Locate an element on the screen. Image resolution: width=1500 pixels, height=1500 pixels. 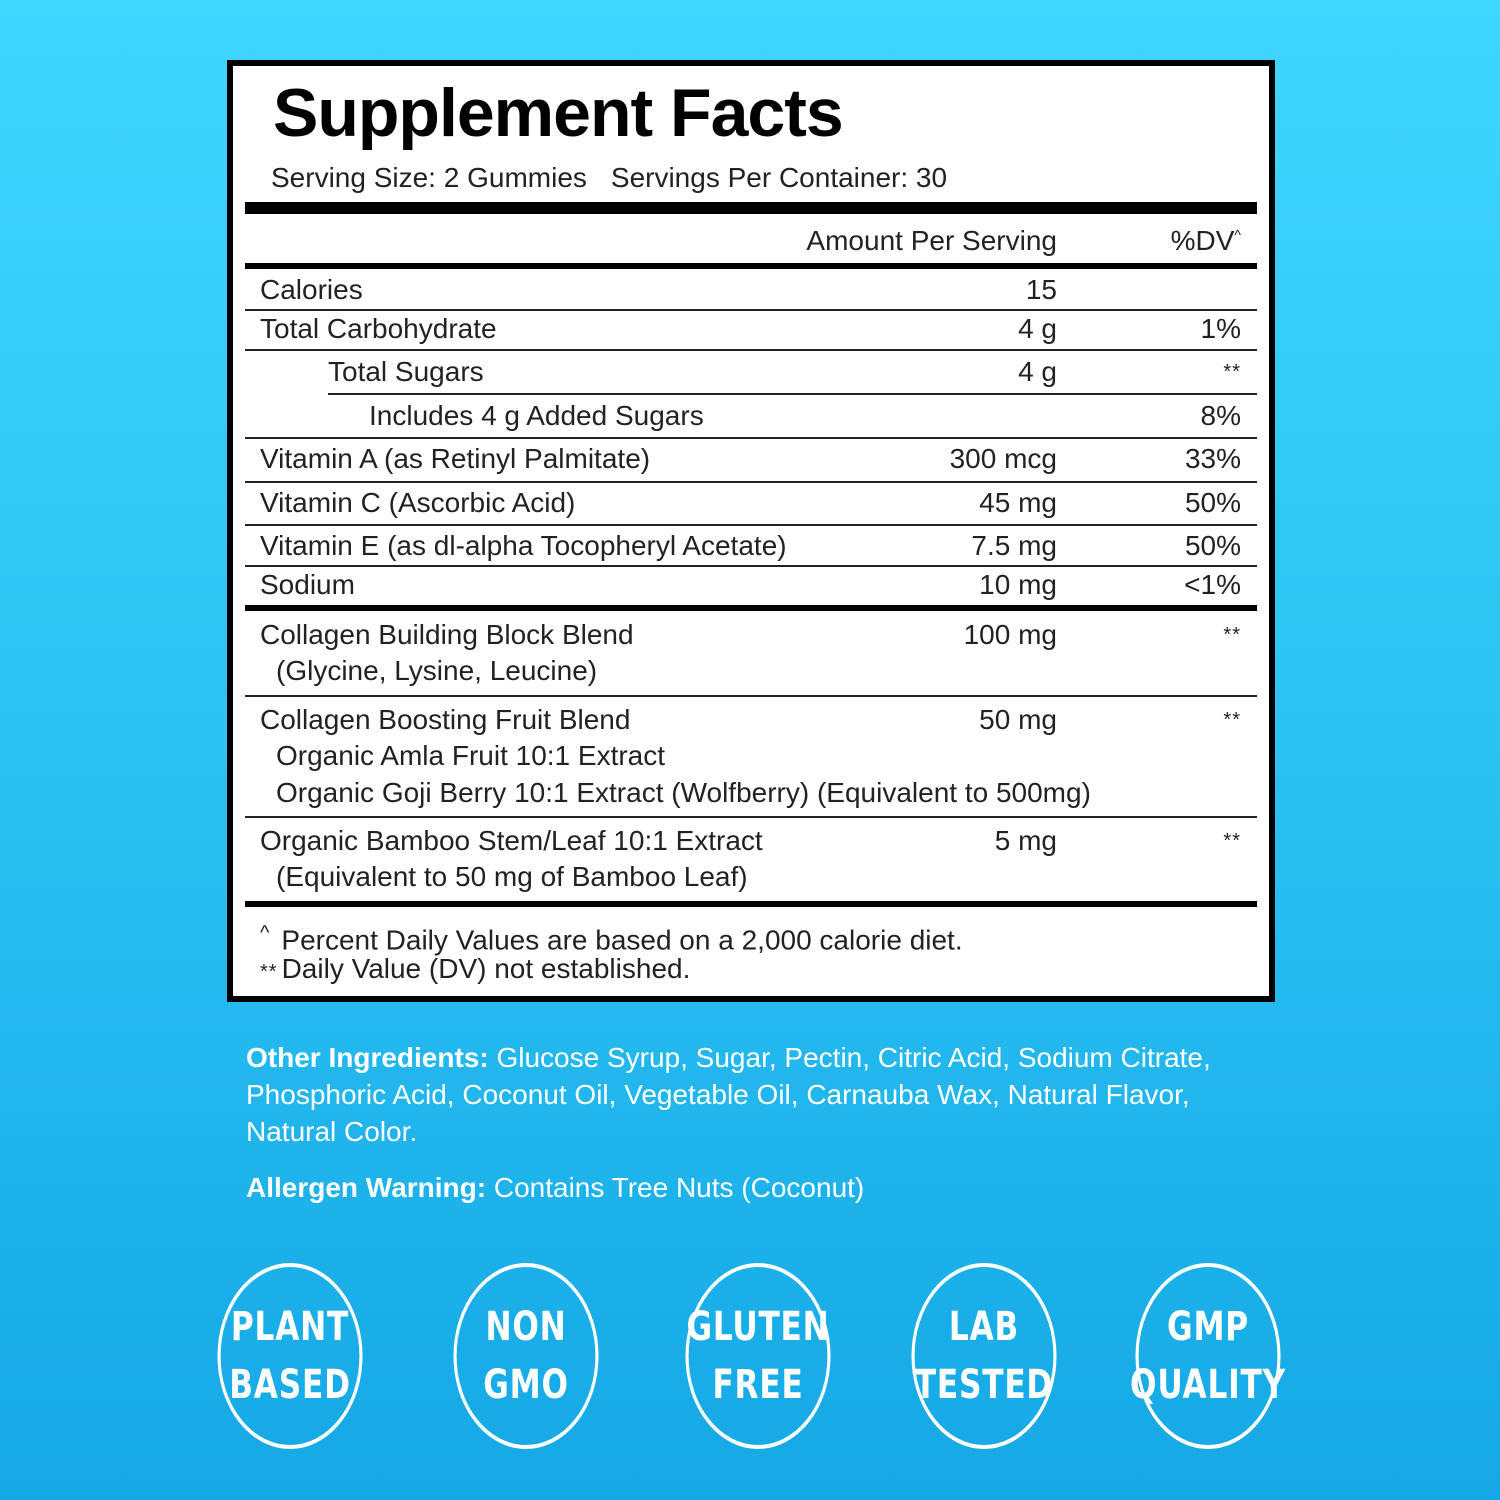
row-amount: 10 mg is located at coordinates (1018, 584).